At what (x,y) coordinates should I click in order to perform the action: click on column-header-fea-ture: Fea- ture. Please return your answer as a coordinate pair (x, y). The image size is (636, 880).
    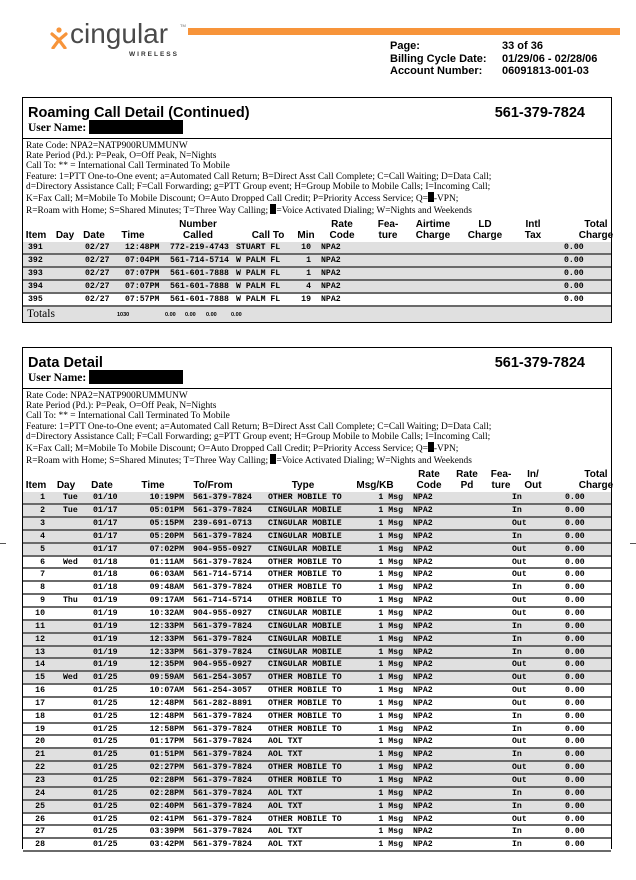
    Looking at the image, I should click on (501, 480).